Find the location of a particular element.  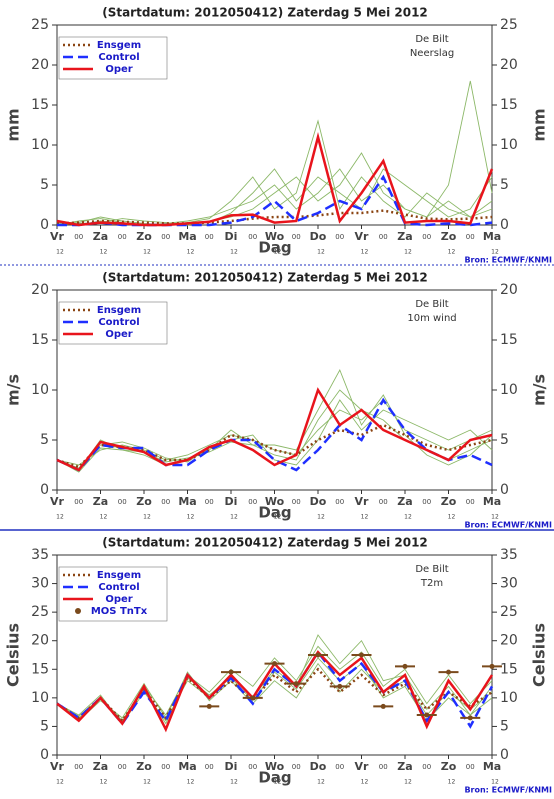

y-tick-label-right: 20 is located at coordinates (509, 65).